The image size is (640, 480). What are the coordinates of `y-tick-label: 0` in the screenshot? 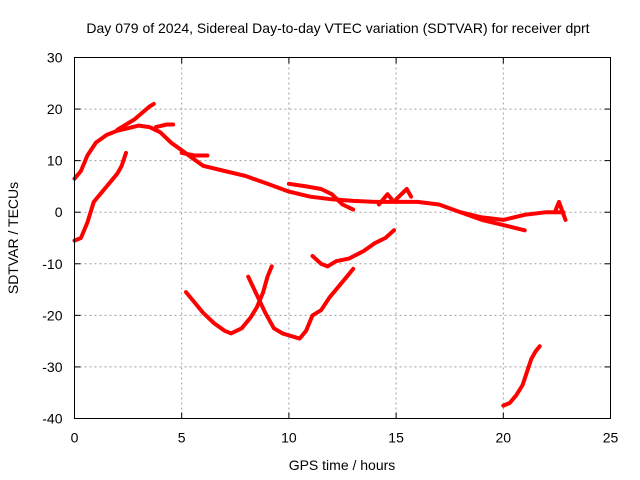 It's located at (59, 212).